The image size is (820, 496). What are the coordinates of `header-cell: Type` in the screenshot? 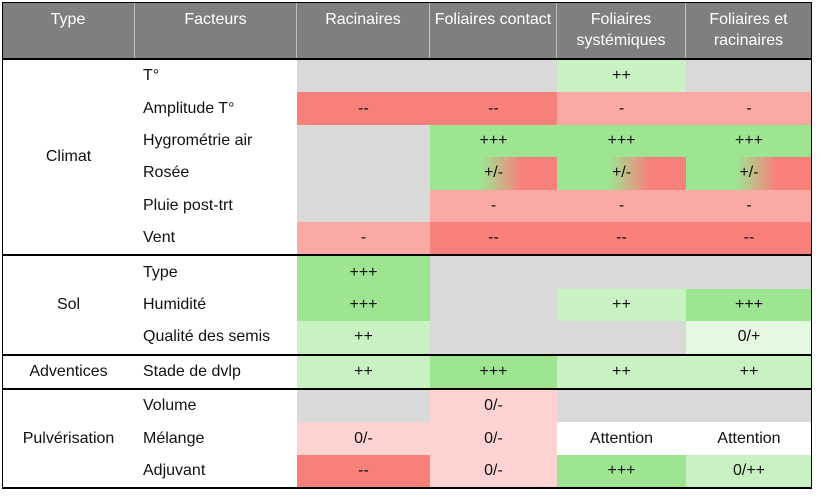 It's located at (68, 30).